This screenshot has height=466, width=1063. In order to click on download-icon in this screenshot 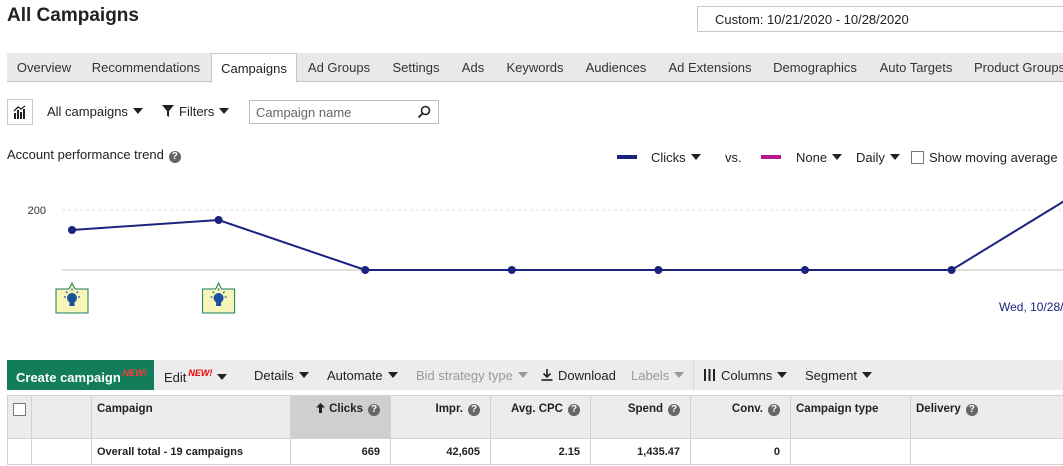, I will do `click(547, 375)`.